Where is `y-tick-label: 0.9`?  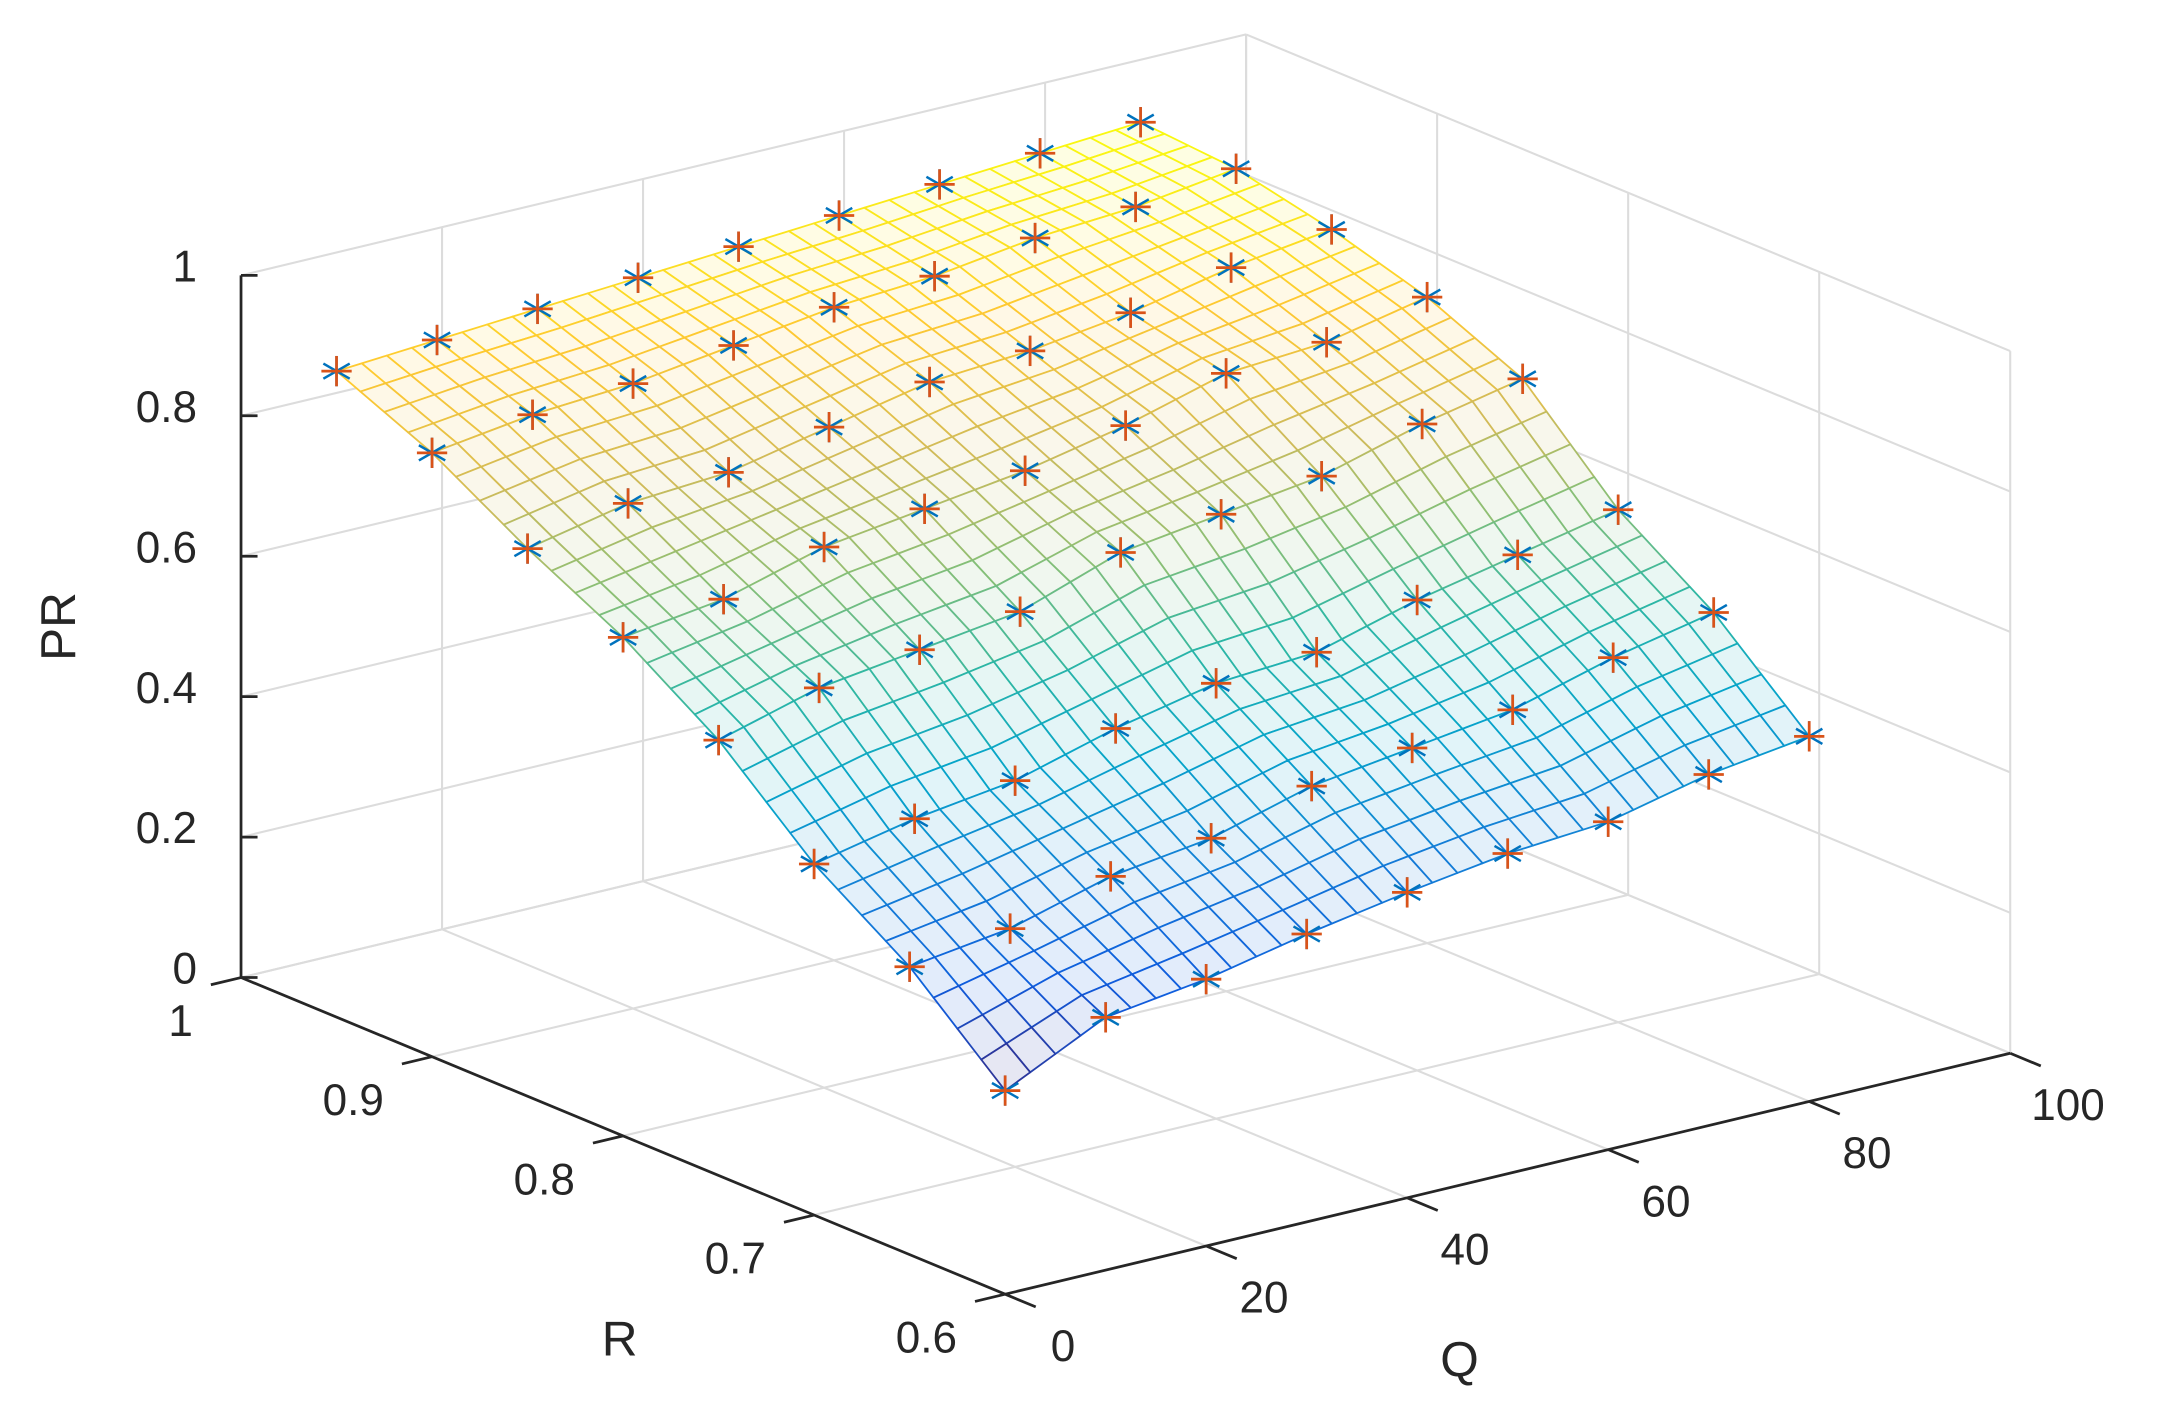
y-tick-label: 0.9 is located at coordinates (353, 1100).